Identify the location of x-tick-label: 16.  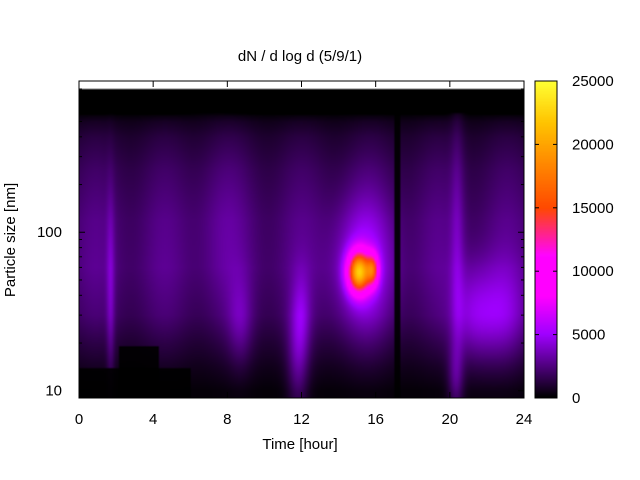
(375, 419).